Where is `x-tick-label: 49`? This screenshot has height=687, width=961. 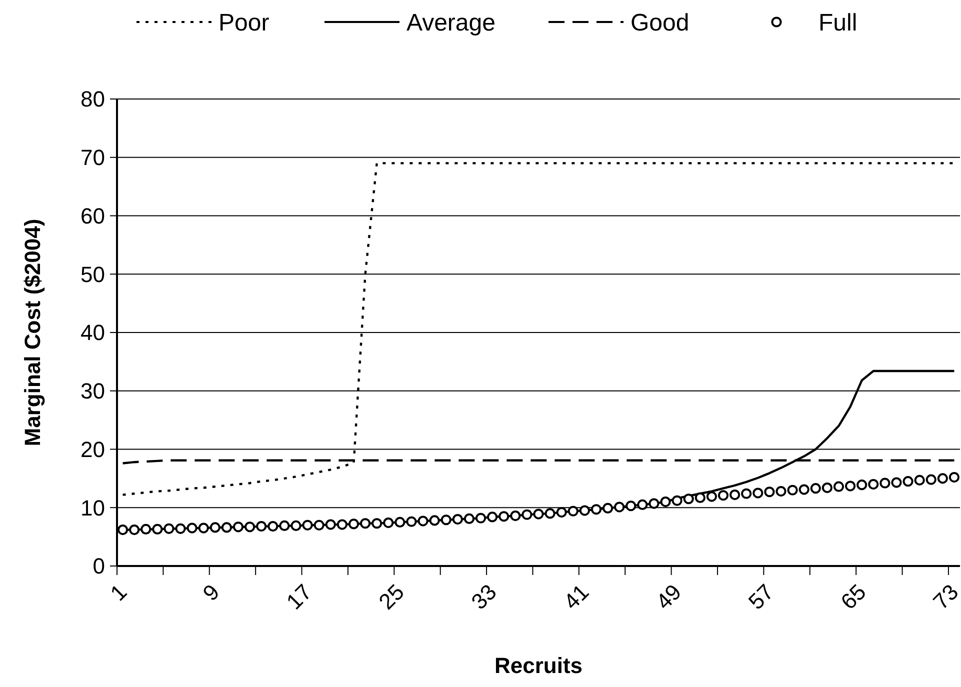 x-tick-label: 49 is located at coordinates (668, 596).